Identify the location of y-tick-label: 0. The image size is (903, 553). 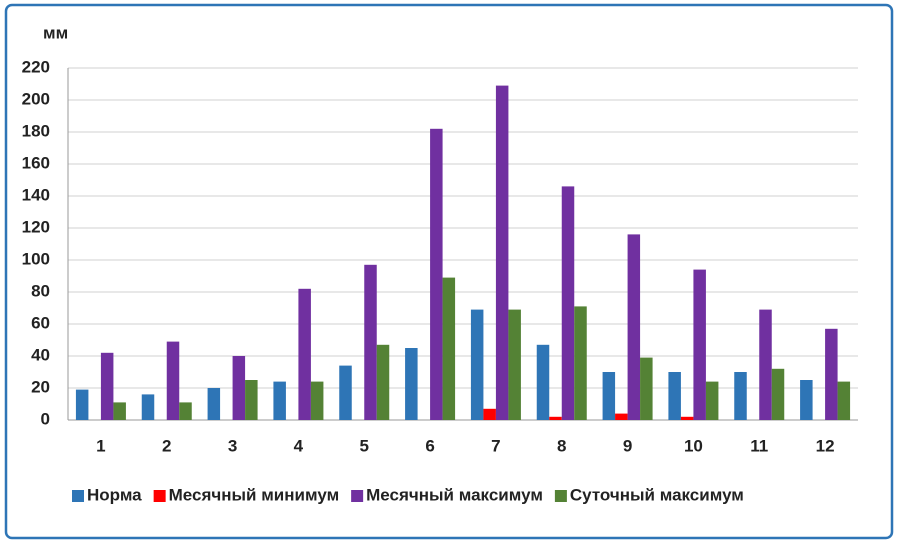
(45, 418).